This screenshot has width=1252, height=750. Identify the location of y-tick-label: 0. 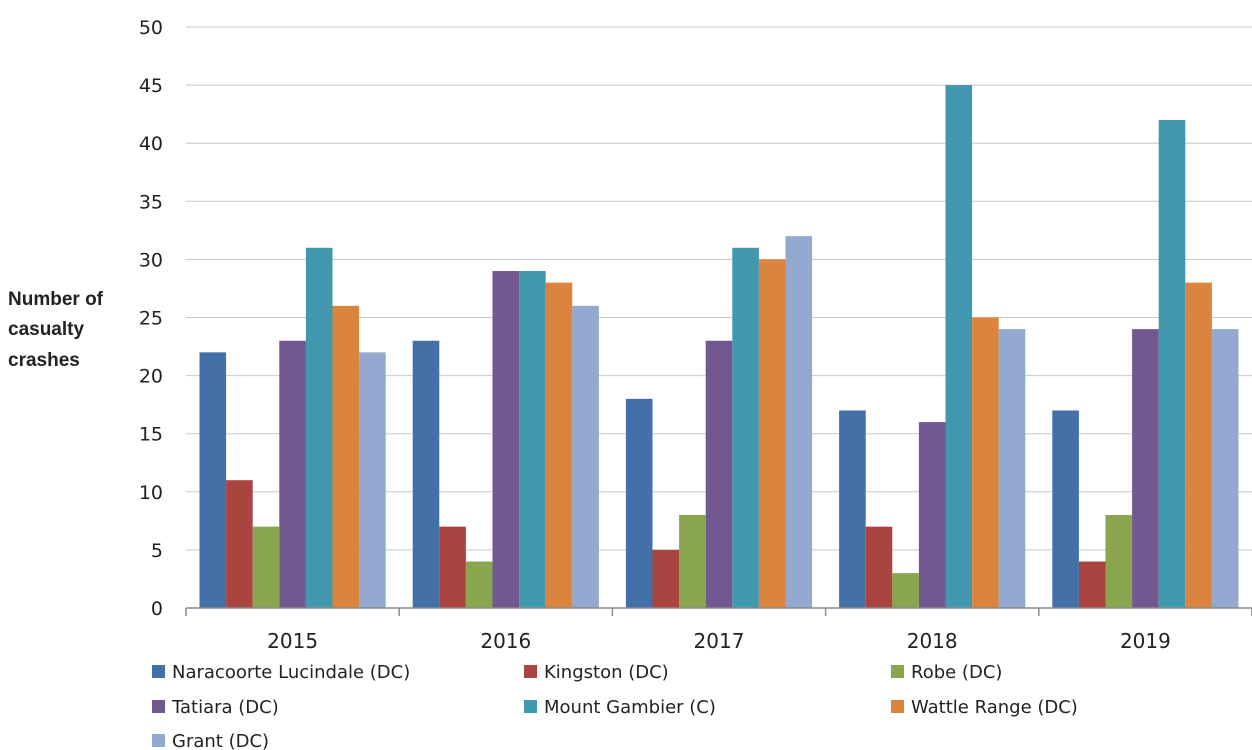
(157, 609).